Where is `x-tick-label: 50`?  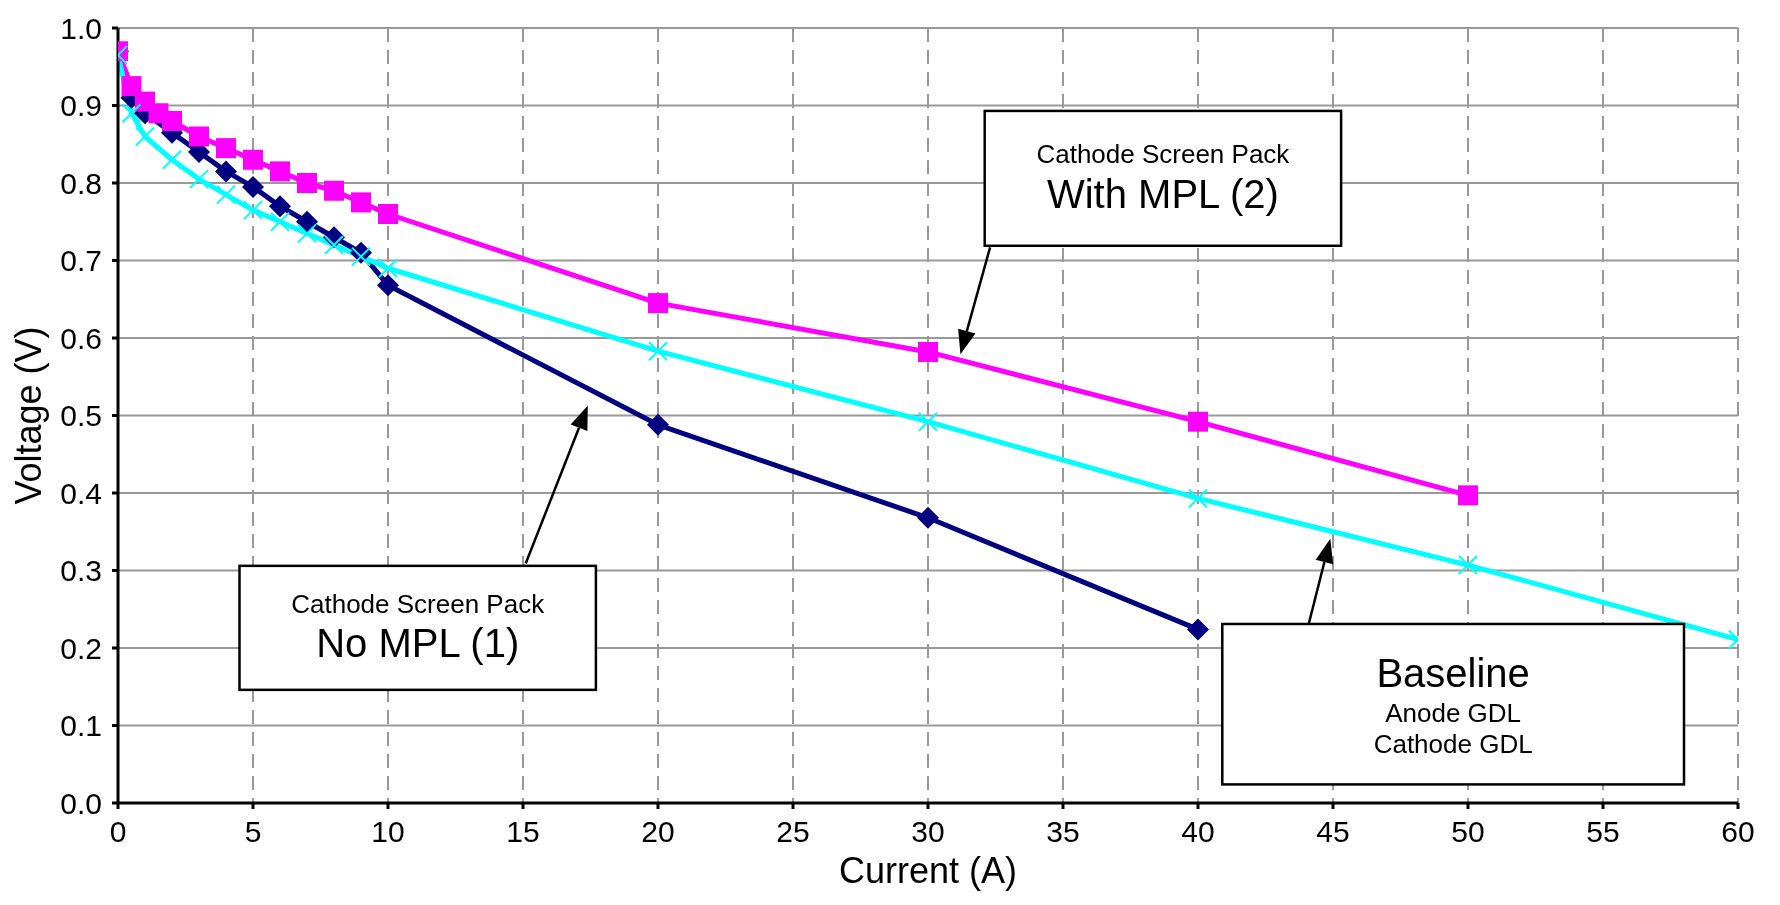 x-tick-label: 50 is located at coordinates (1468, 832).